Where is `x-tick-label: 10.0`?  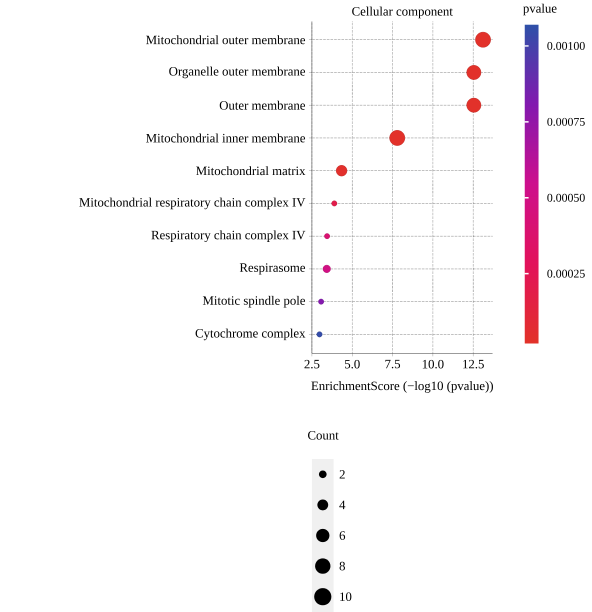 x-tick-label: 10.0 is located at coordinates (433, 364).